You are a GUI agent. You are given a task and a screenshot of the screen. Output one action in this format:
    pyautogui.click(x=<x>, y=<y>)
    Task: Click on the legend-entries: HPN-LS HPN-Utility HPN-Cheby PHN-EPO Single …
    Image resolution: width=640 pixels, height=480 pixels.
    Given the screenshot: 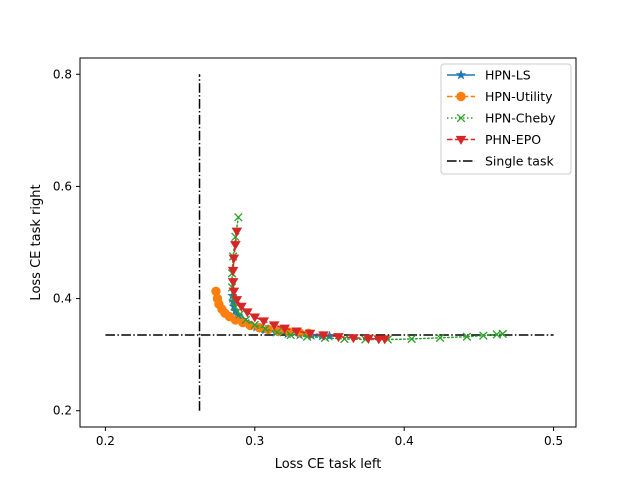 What is the action you would take?
    pyautogui.click(x=501, y=118)
    